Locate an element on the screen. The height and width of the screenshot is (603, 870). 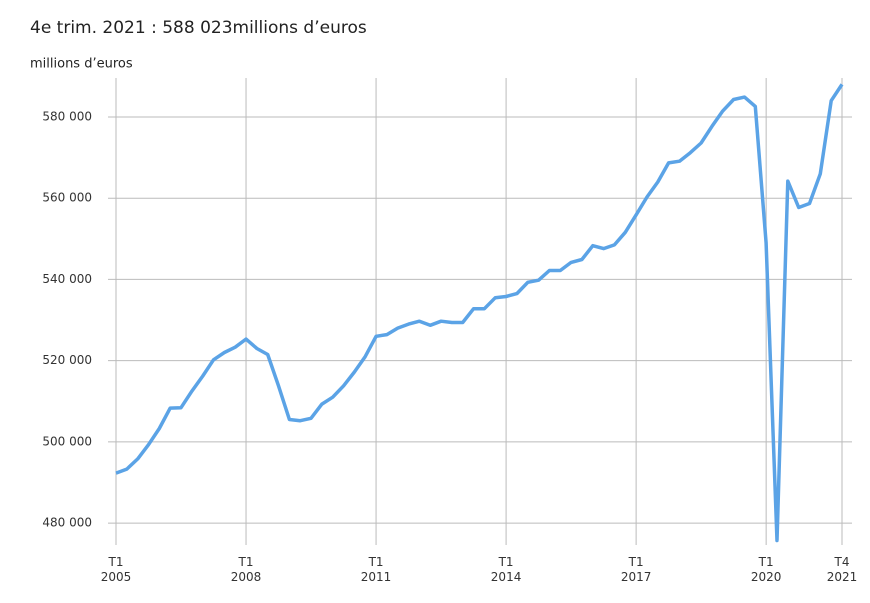
y-tick-label: 580 000 is located at coordinates (67, 116).